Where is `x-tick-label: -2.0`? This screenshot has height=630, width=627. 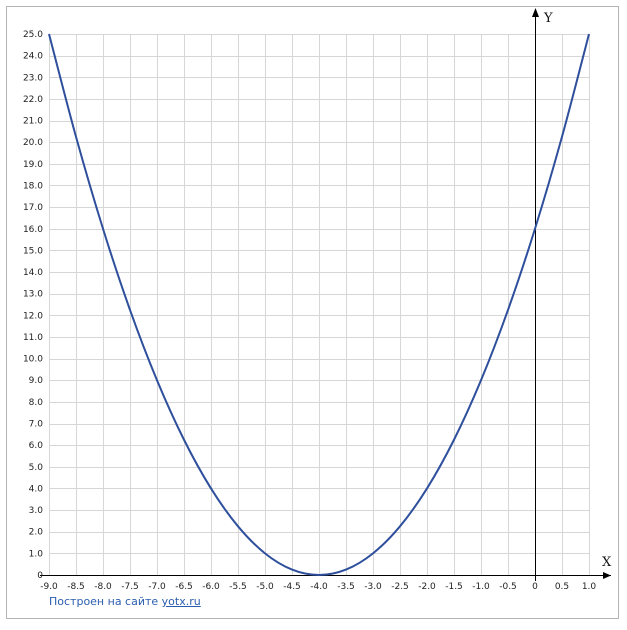
x-tick-label: -2.0 is located at coordinates (427, 587).